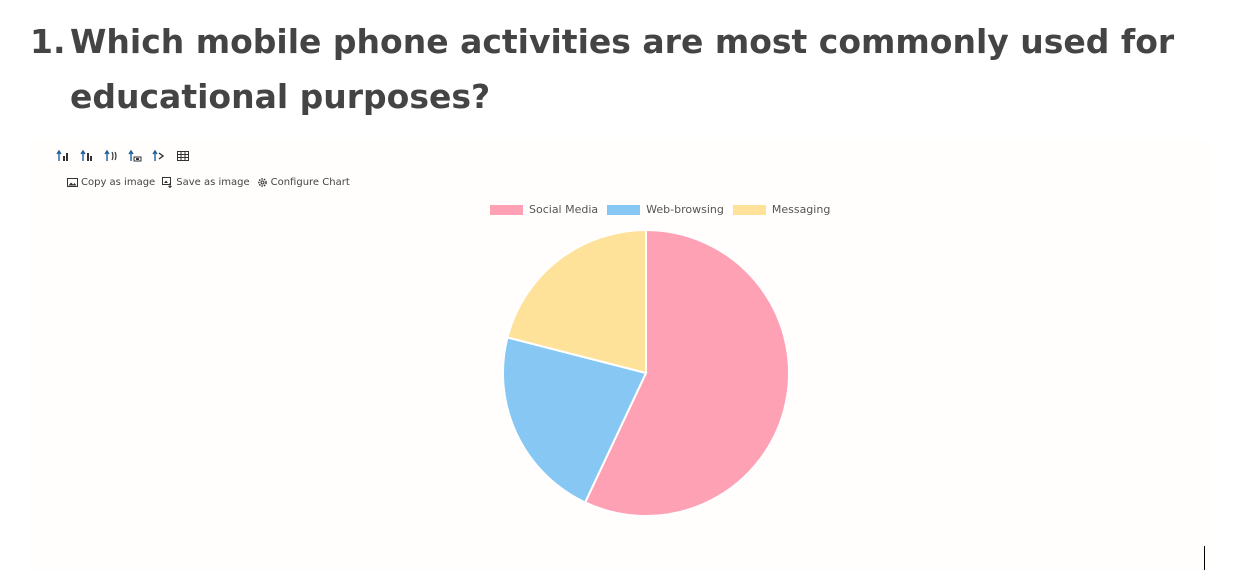  What do you see at coordinates (576, 301) in the screenshot?
I see `pie-slice-messaging` at bounding box center [576, 301].